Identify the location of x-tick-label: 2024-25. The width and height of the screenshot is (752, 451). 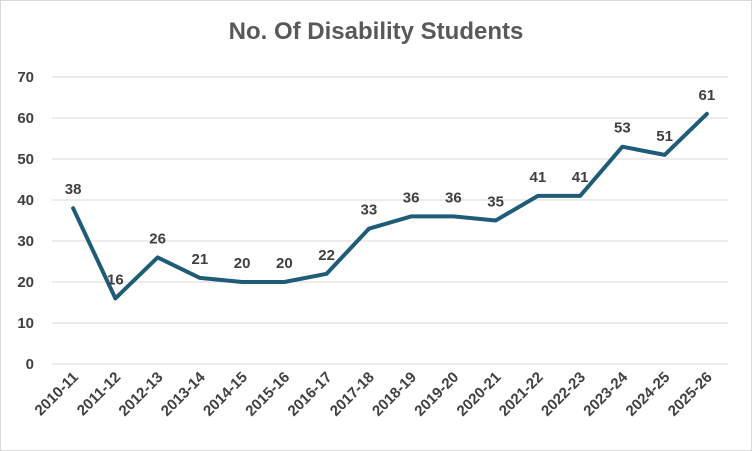
(647, 394).